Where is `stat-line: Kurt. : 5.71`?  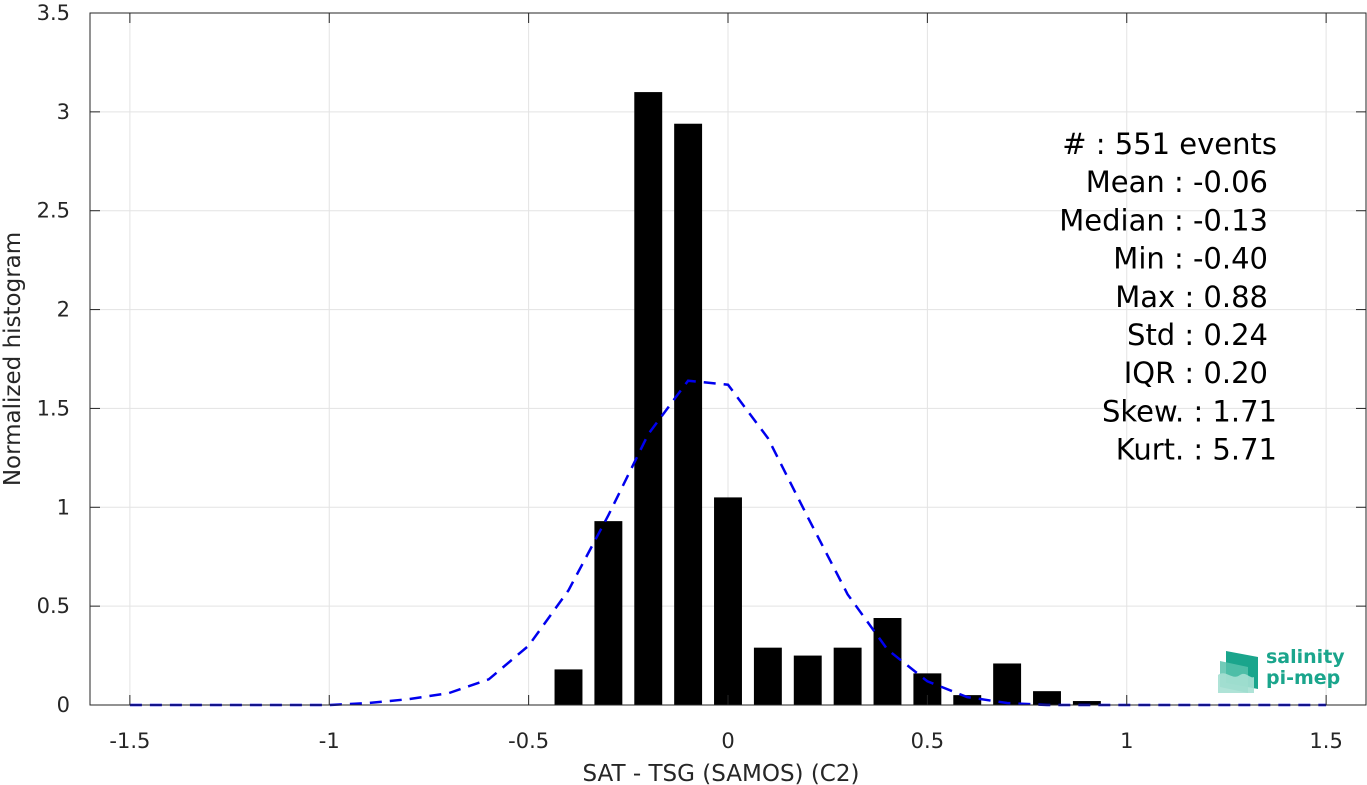
stat-line: Kurt. : 5.71 is located at coordinates (1196, 450).